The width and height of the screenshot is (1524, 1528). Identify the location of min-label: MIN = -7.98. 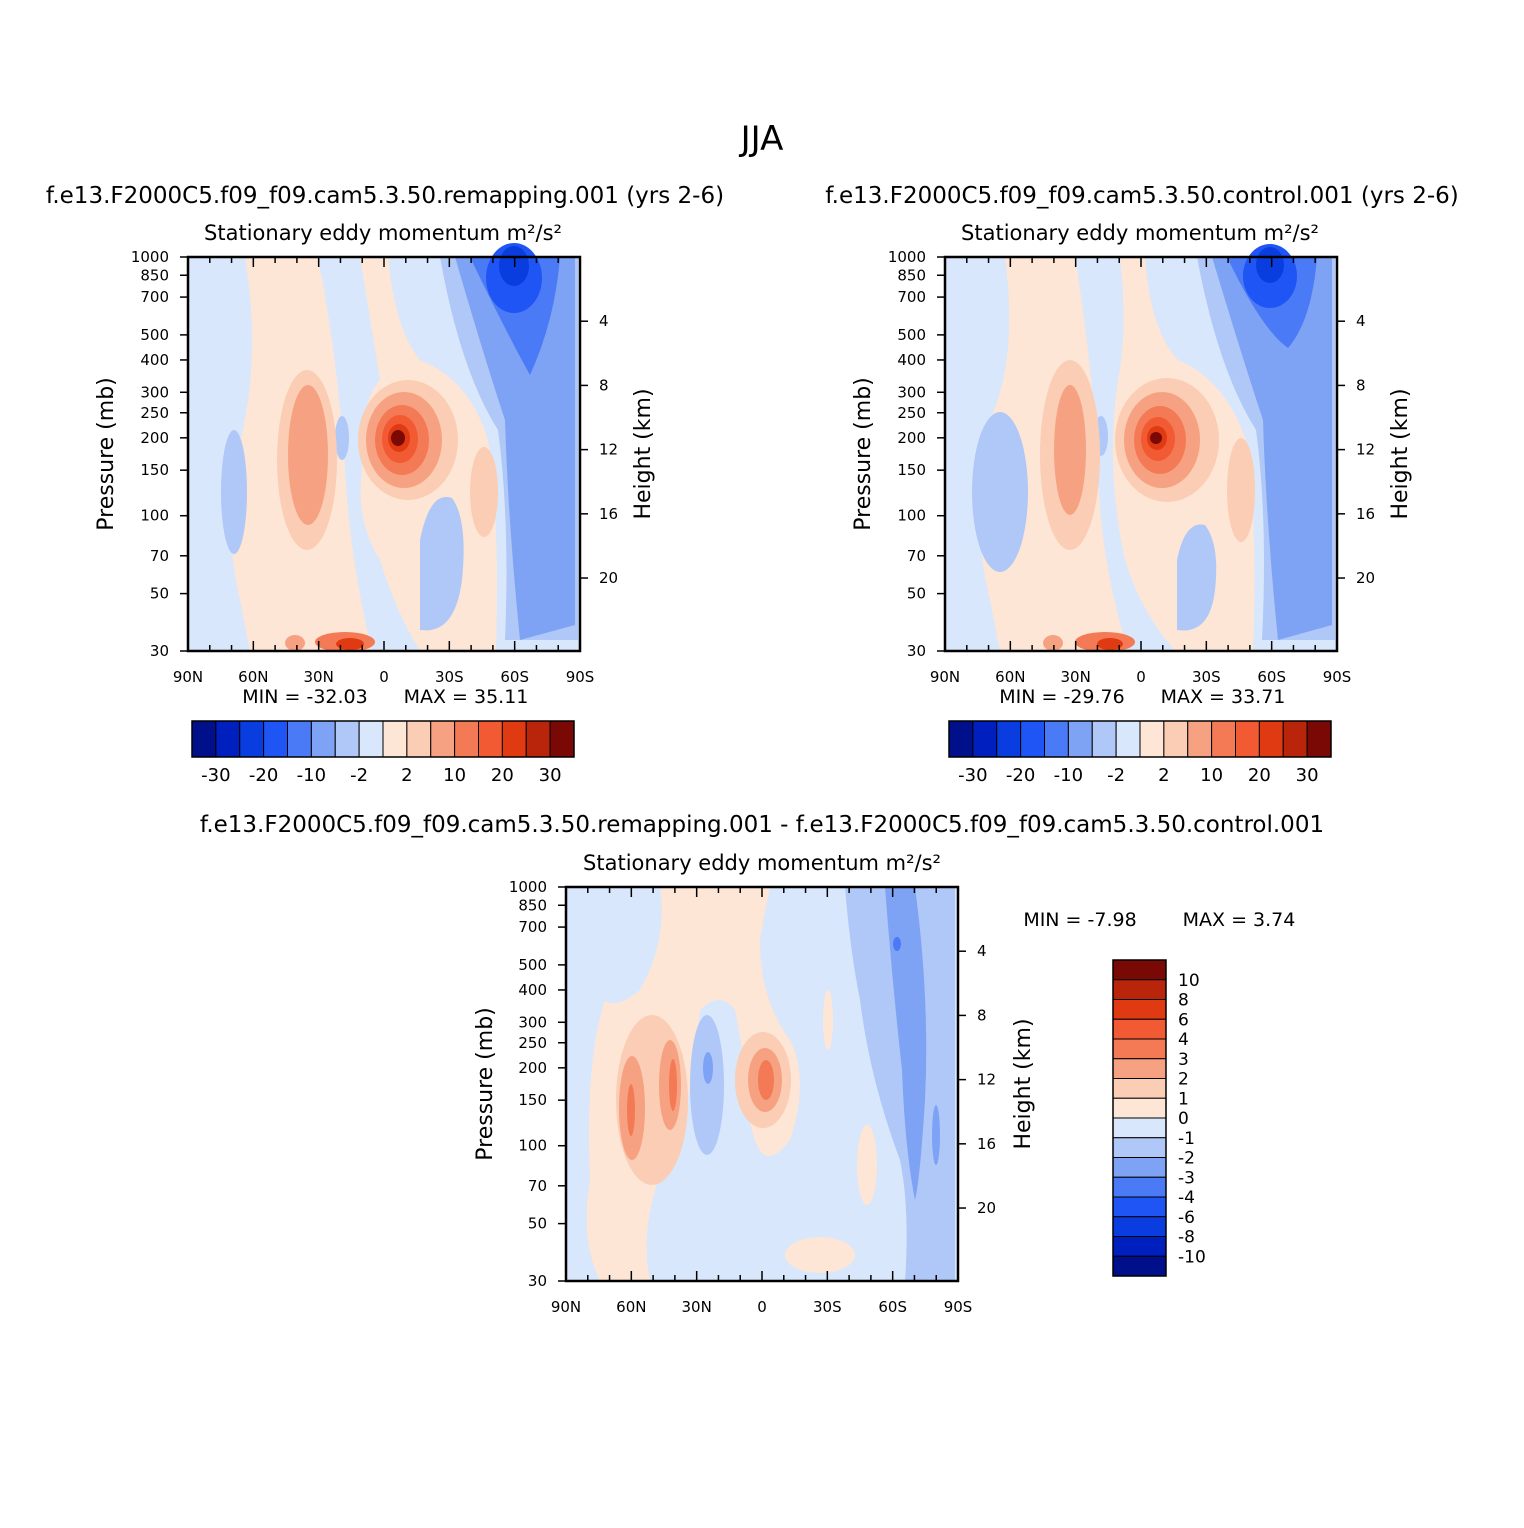
(1079, 920).